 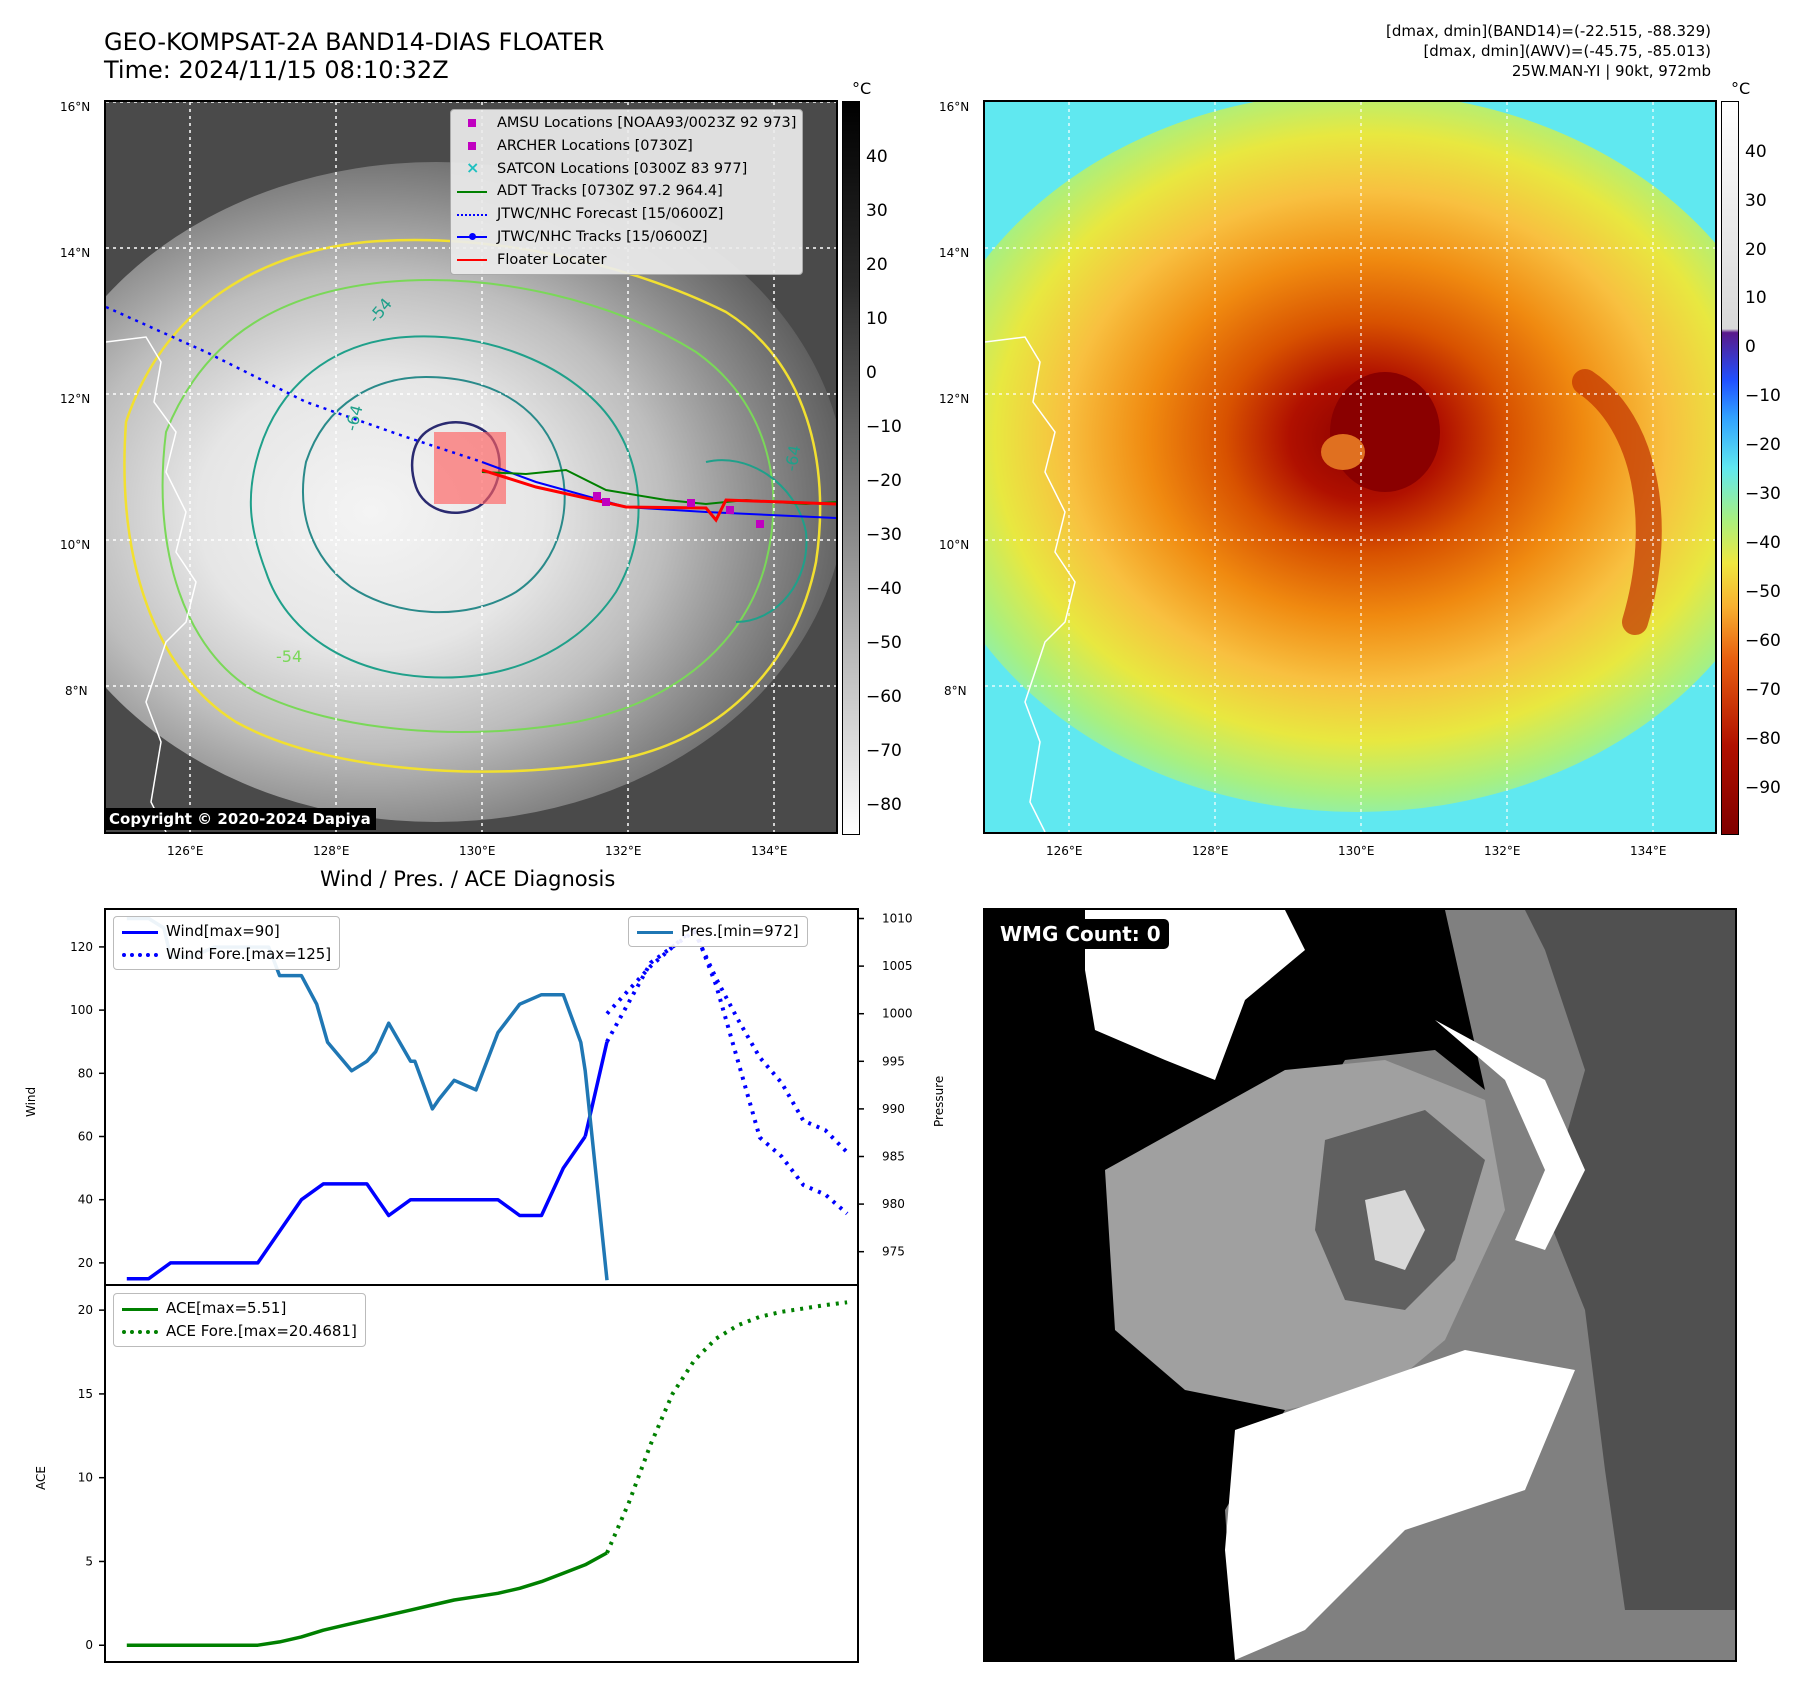 What do you see at coordinates (658, 495) in the screenshot?
I see `floater-track` at bounding box center [658, 495].